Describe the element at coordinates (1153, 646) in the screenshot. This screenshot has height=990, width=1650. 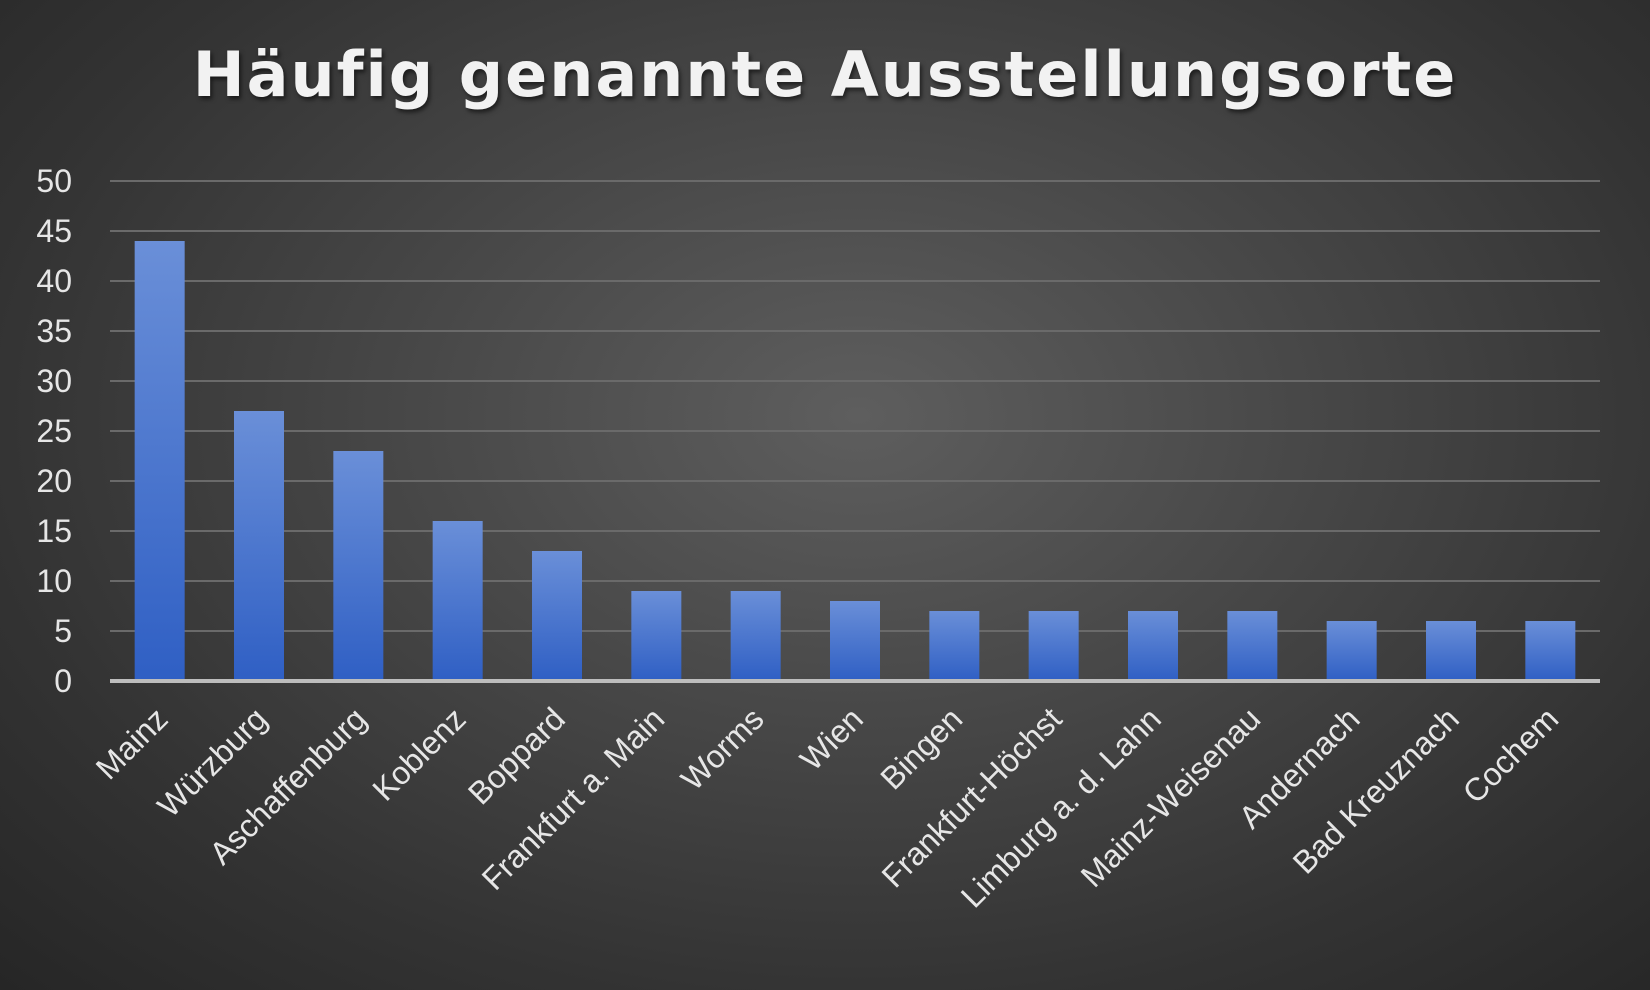
I see `bar-limburg-a-d-lahn` at that location.